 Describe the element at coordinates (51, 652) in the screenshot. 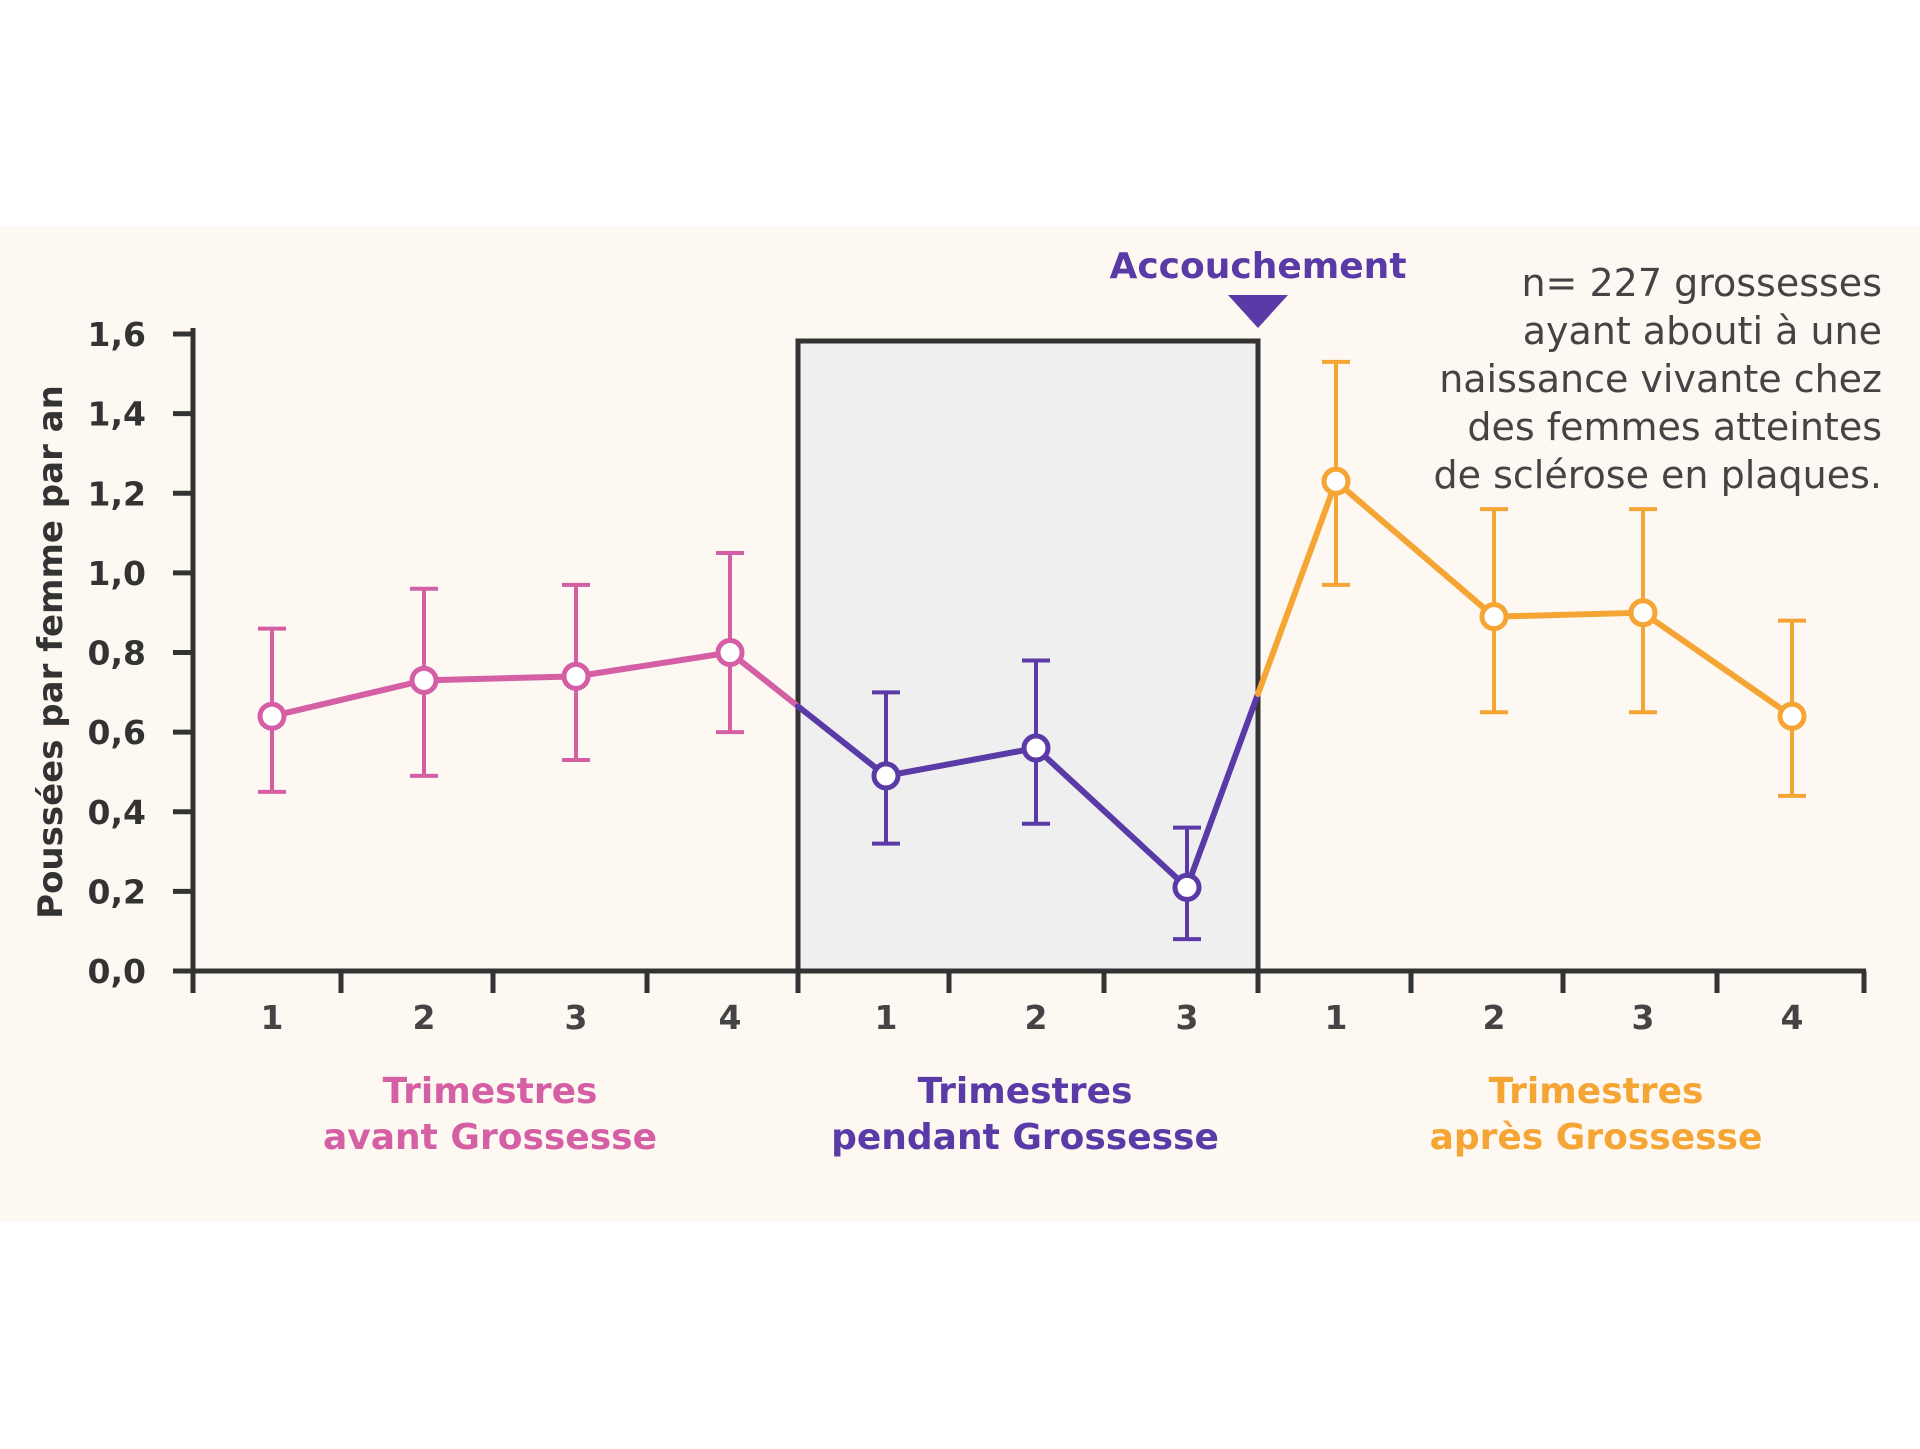

I see `y-axis-label: Poussées par femme par an` at that location.